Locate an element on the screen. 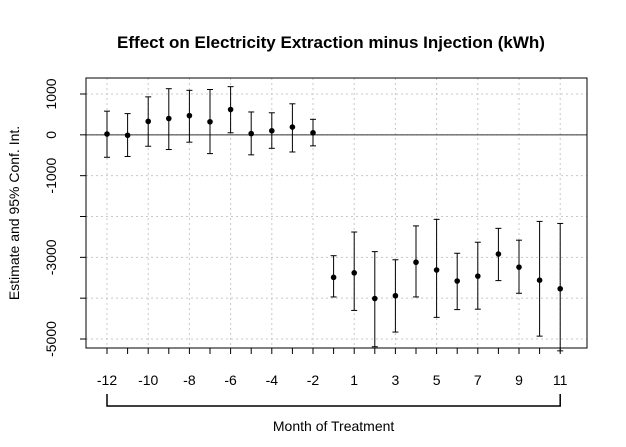 The width and height of the screenshot is (626, 447). x-tick-label: -8 is located at coordinates (189, 380).